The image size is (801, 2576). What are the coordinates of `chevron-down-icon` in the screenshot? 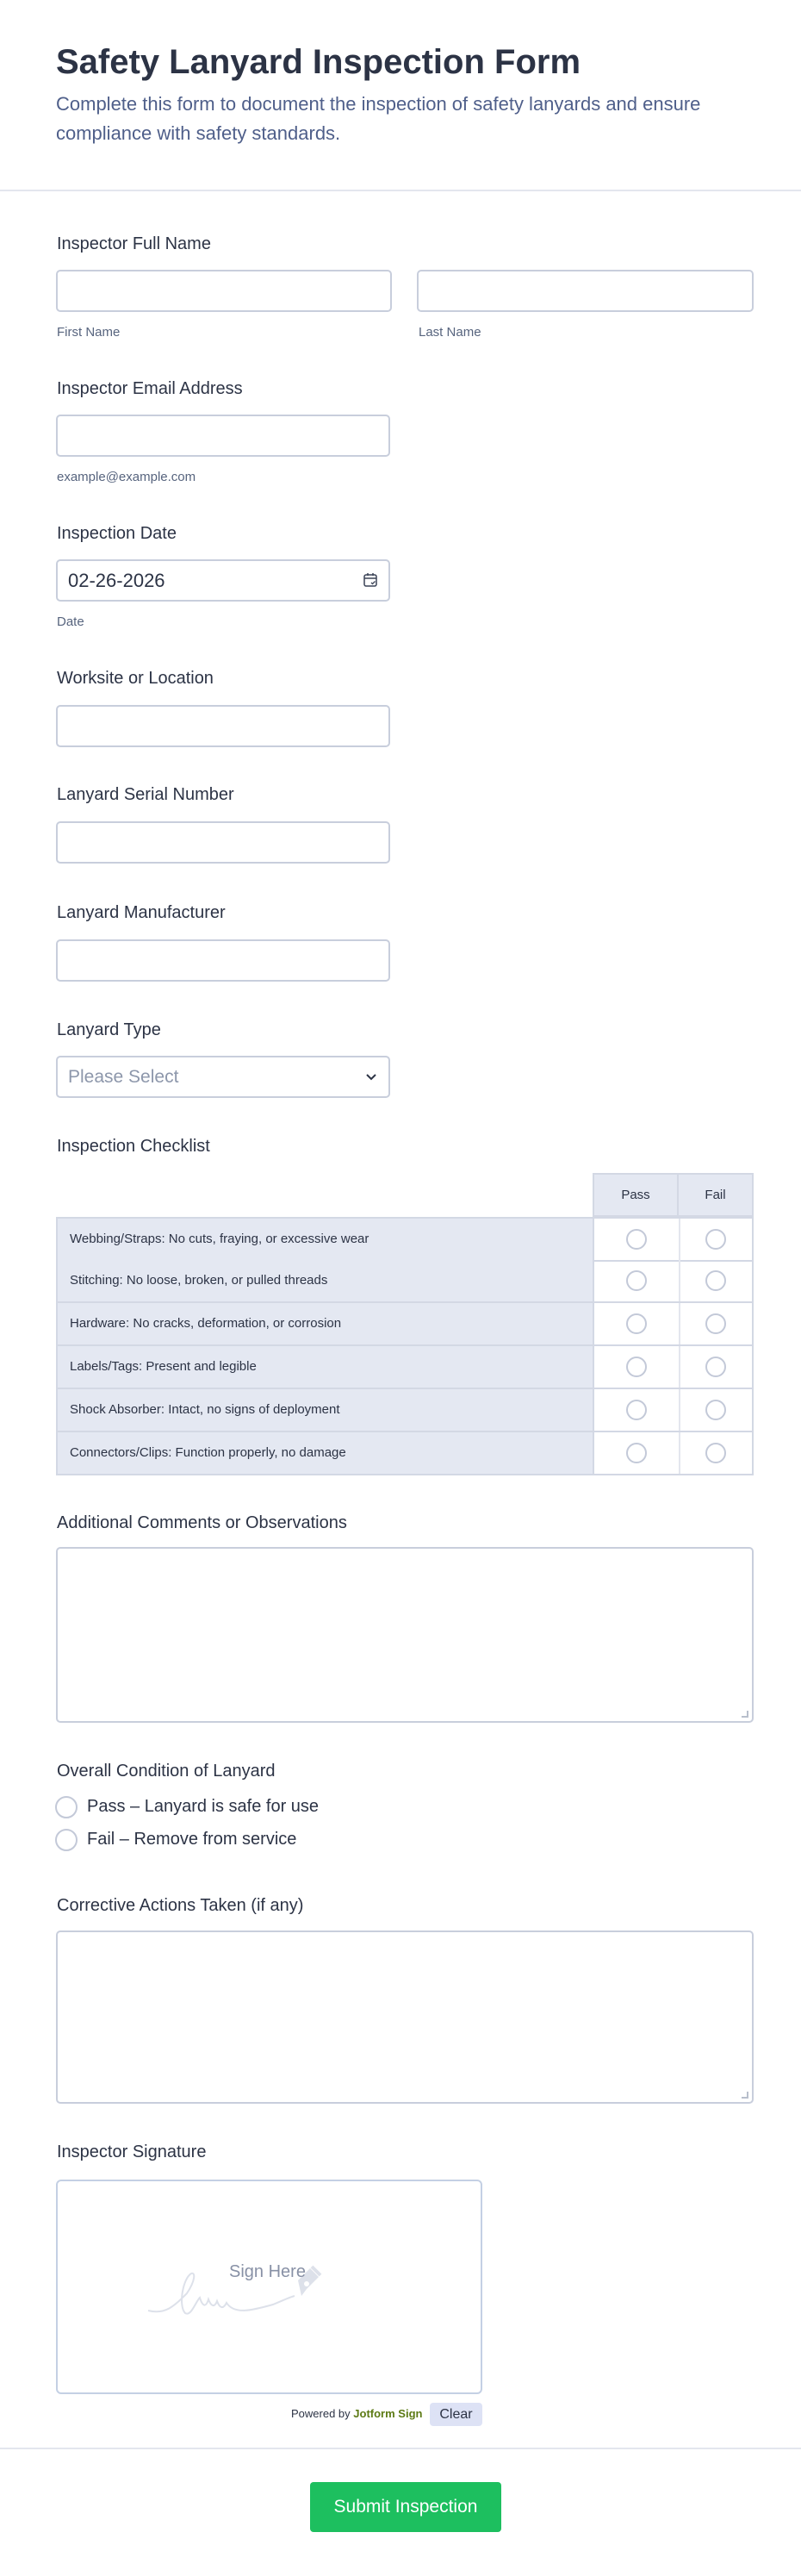 It's located at (371, 1077).